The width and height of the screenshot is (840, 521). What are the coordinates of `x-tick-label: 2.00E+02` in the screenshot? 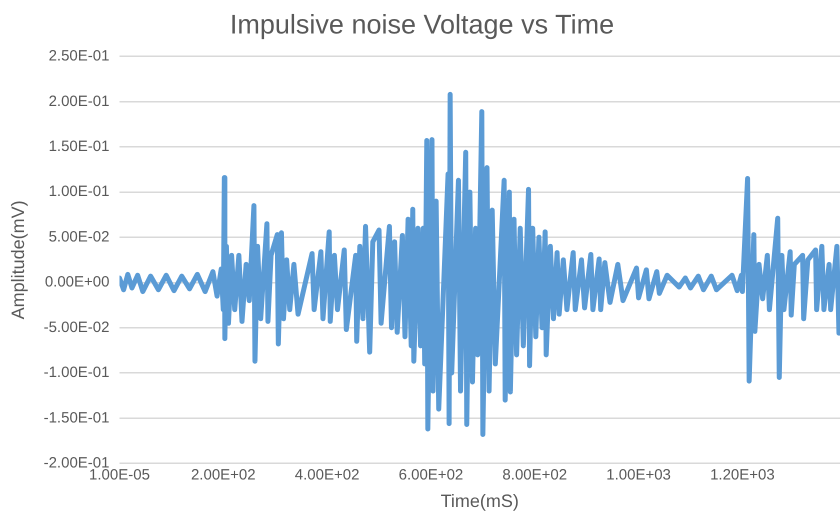 It's located at (223, 475).